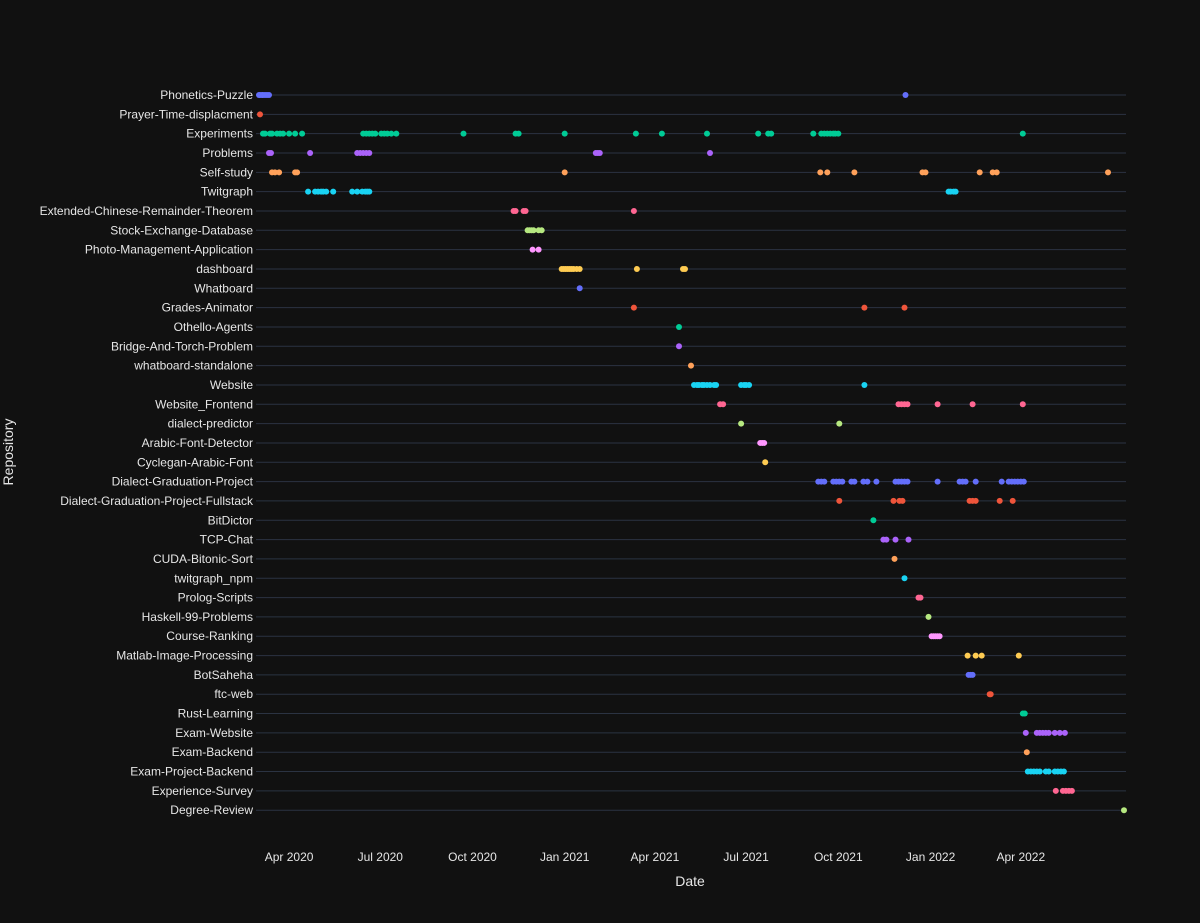 The width and height of the screenshot is (1200, 923). Describe the element at coordinates (1024, 713) in the screenshot. I see `point-rust-learning` at that location.